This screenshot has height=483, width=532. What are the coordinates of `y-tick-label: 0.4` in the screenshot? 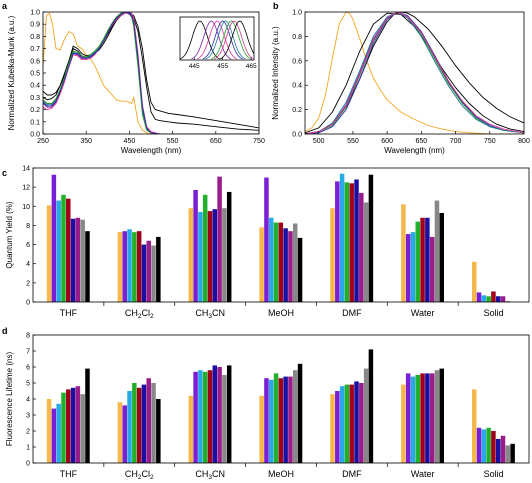 It's located at (35, 86).